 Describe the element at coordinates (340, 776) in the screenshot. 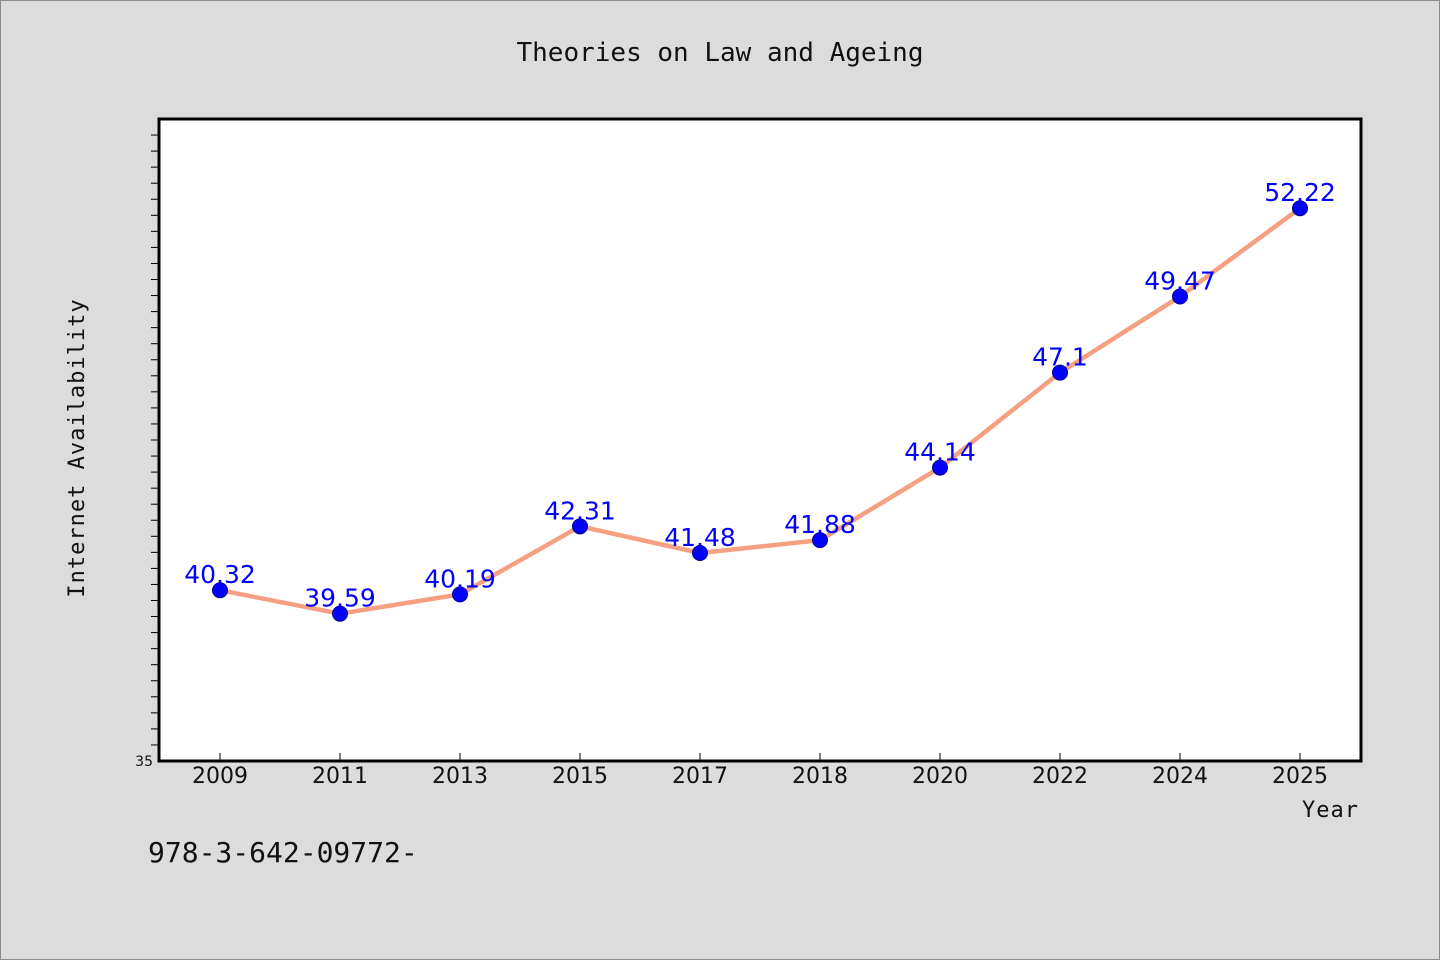

I see `x-tick-label: 2011` at that location.